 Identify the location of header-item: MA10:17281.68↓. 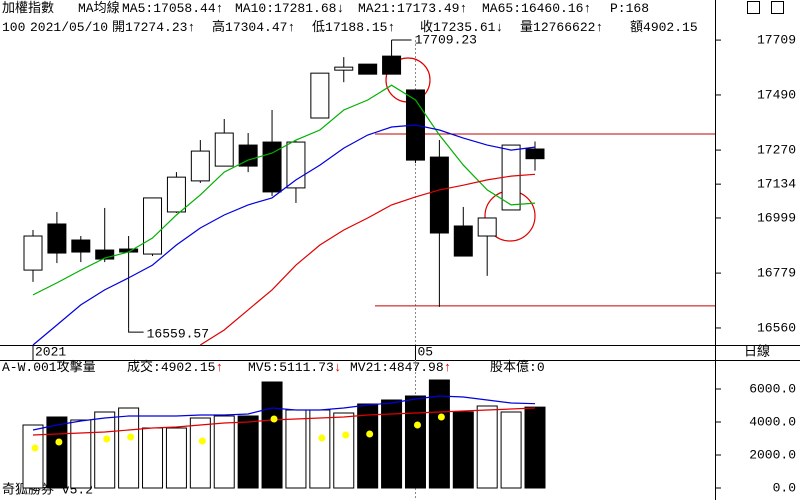
(289, 8).